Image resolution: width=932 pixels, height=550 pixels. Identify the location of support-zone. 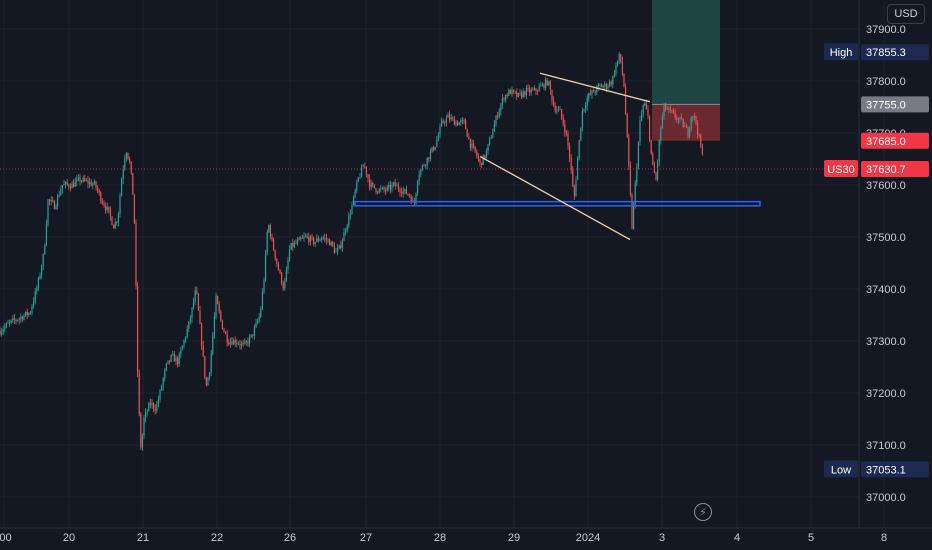
(557, 203).